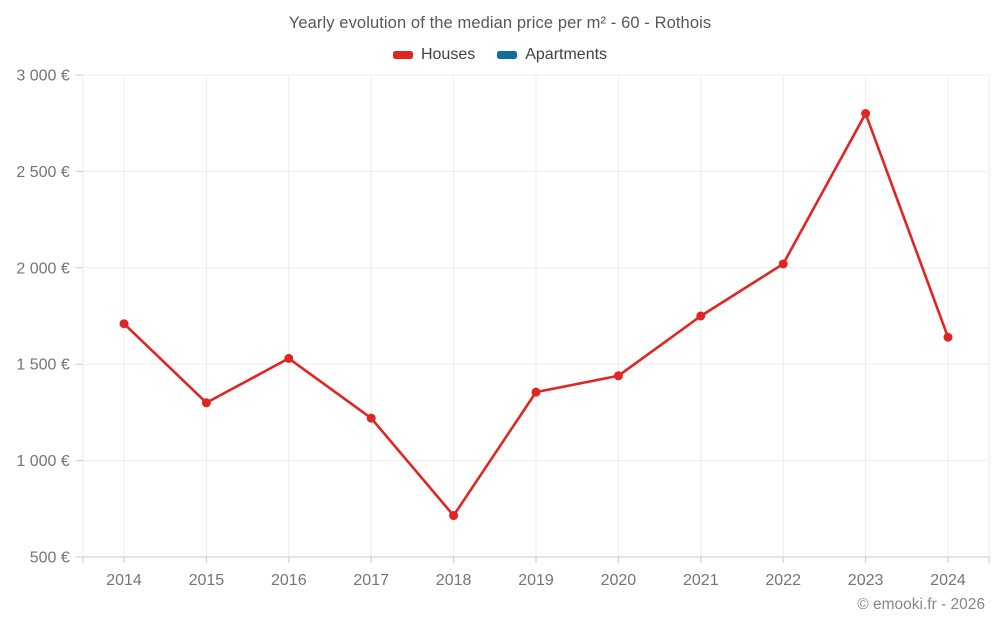  What do you see at coordinates (536, 580) in the screenshot?
I see `x-axis-tick-label: 2019` at bounding box center [536, 580].